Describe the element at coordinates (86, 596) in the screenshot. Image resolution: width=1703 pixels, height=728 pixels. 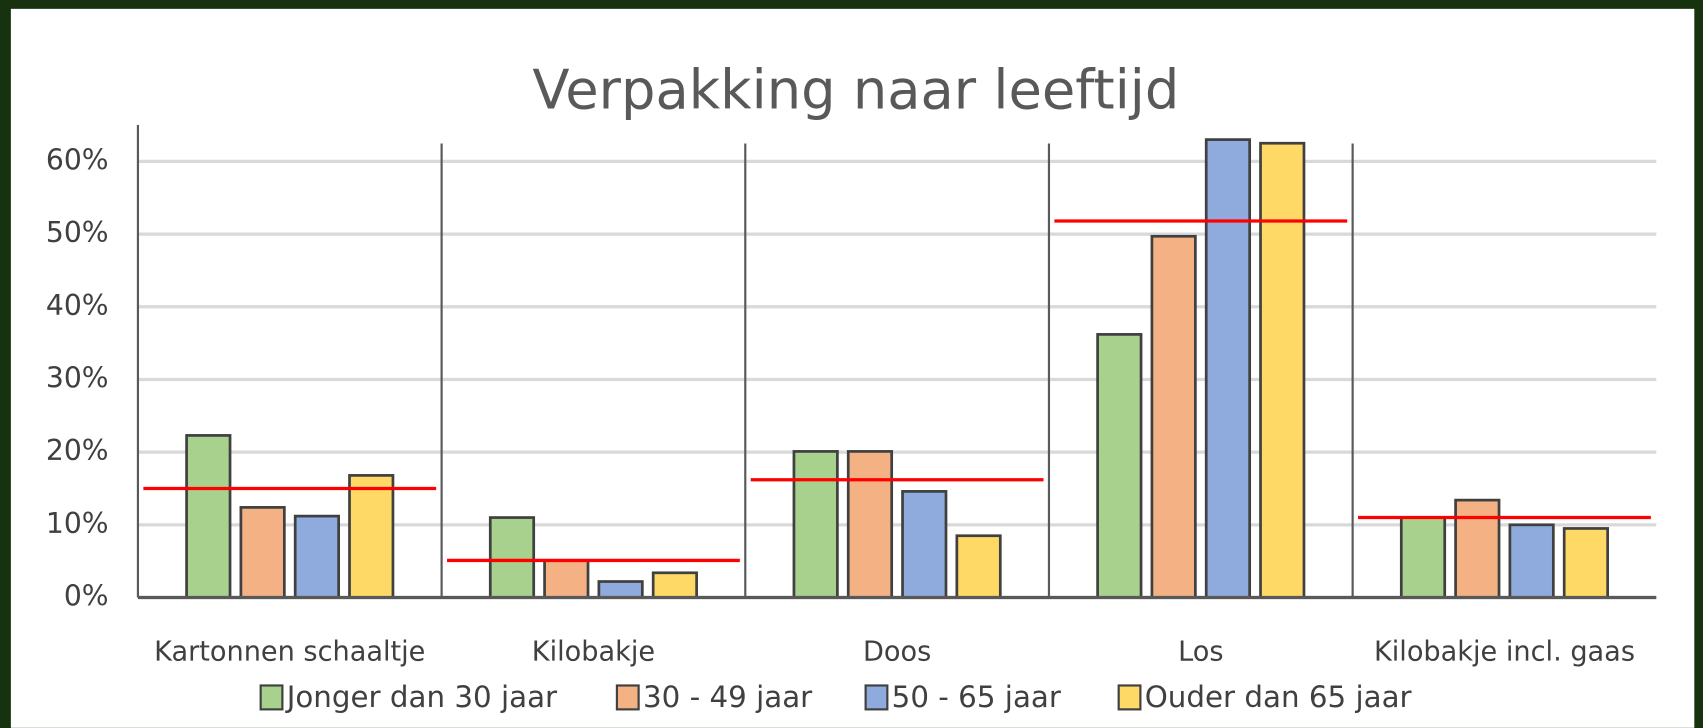
I see `y-tick-label: 0%` at that location.